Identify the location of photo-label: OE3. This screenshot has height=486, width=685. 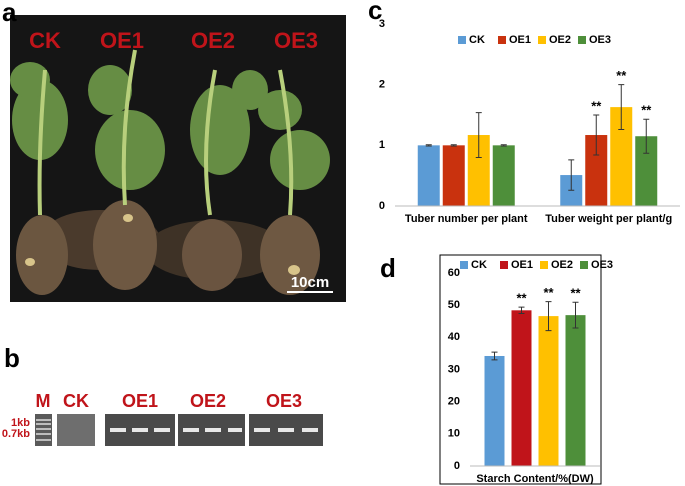
(296, 40).